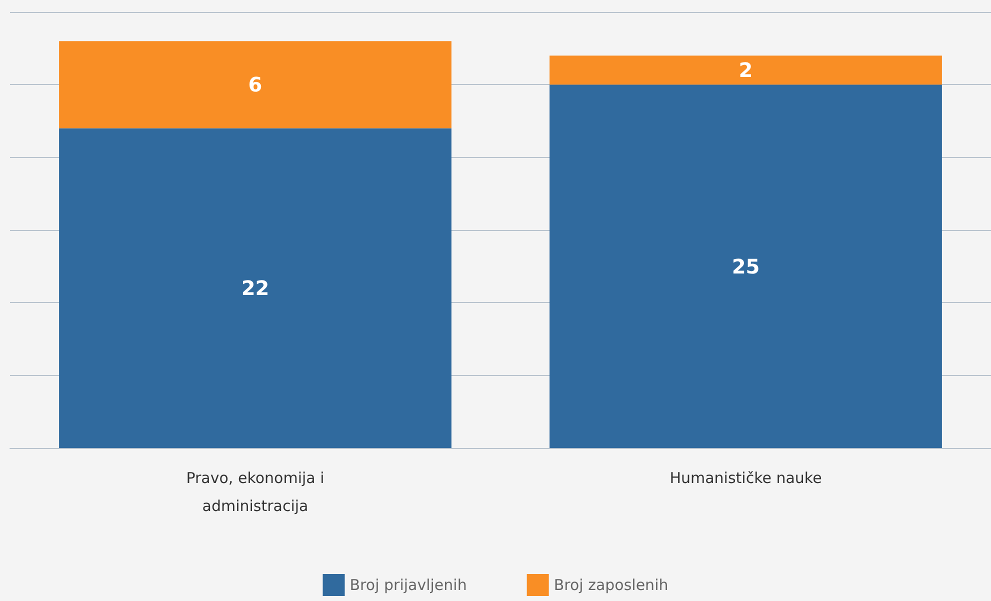 This screenshot has height=601, width=991. I want to click on x-tick-label: Humanističke nauke, so click(746, 478).